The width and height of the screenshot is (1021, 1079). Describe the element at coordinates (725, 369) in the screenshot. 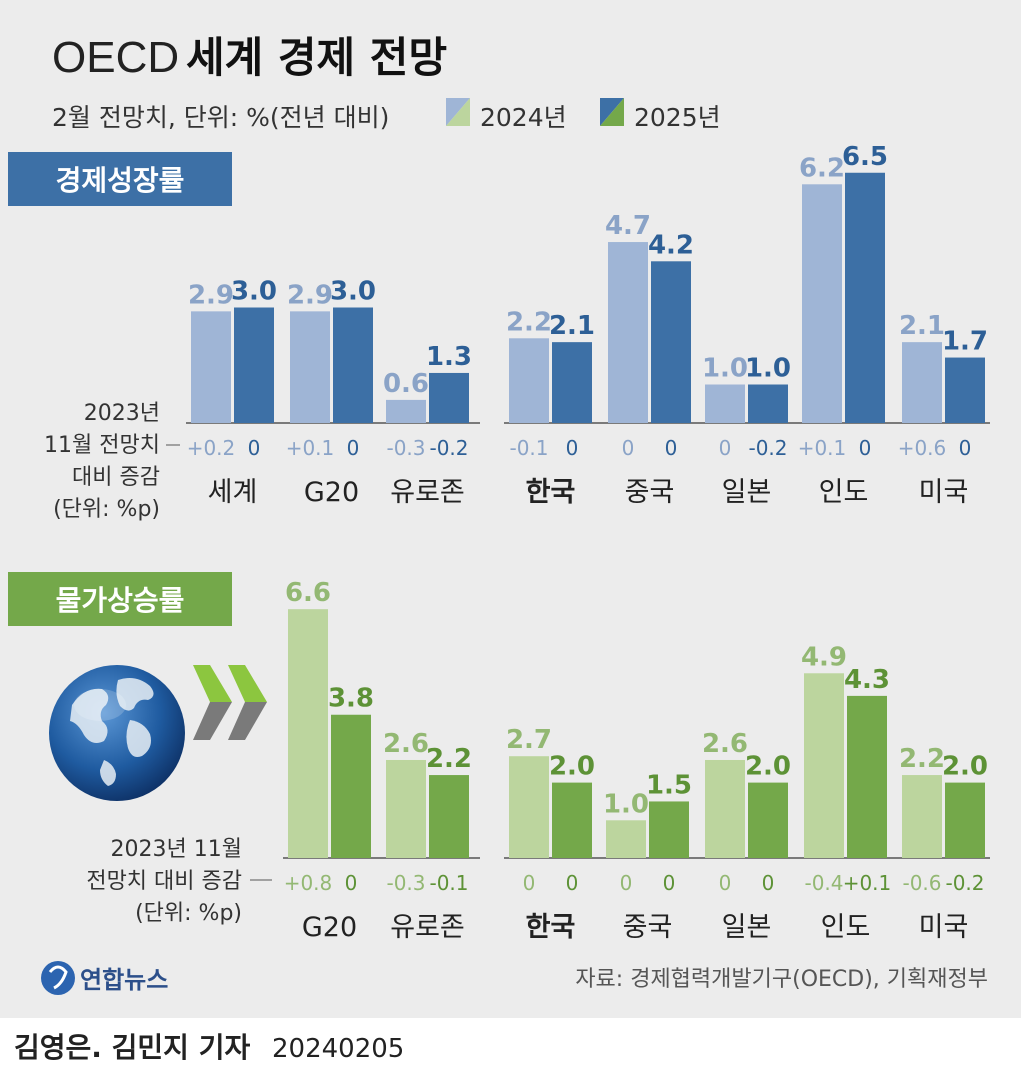

I see `growth-value-label-2024: 1.0` at that location.